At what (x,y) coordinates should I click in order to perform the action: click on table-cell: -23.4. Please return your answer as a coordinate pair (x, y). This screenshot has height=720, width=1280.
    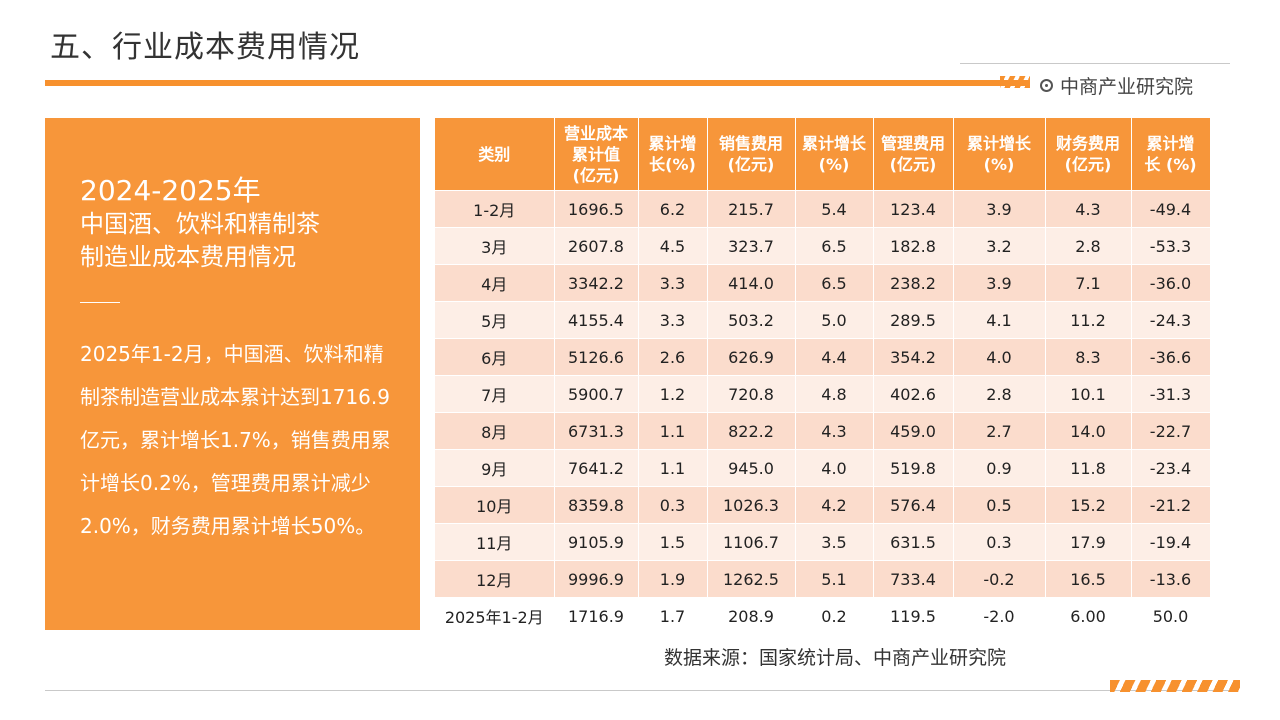
    Looking at the image, I should click on (1171, 468).